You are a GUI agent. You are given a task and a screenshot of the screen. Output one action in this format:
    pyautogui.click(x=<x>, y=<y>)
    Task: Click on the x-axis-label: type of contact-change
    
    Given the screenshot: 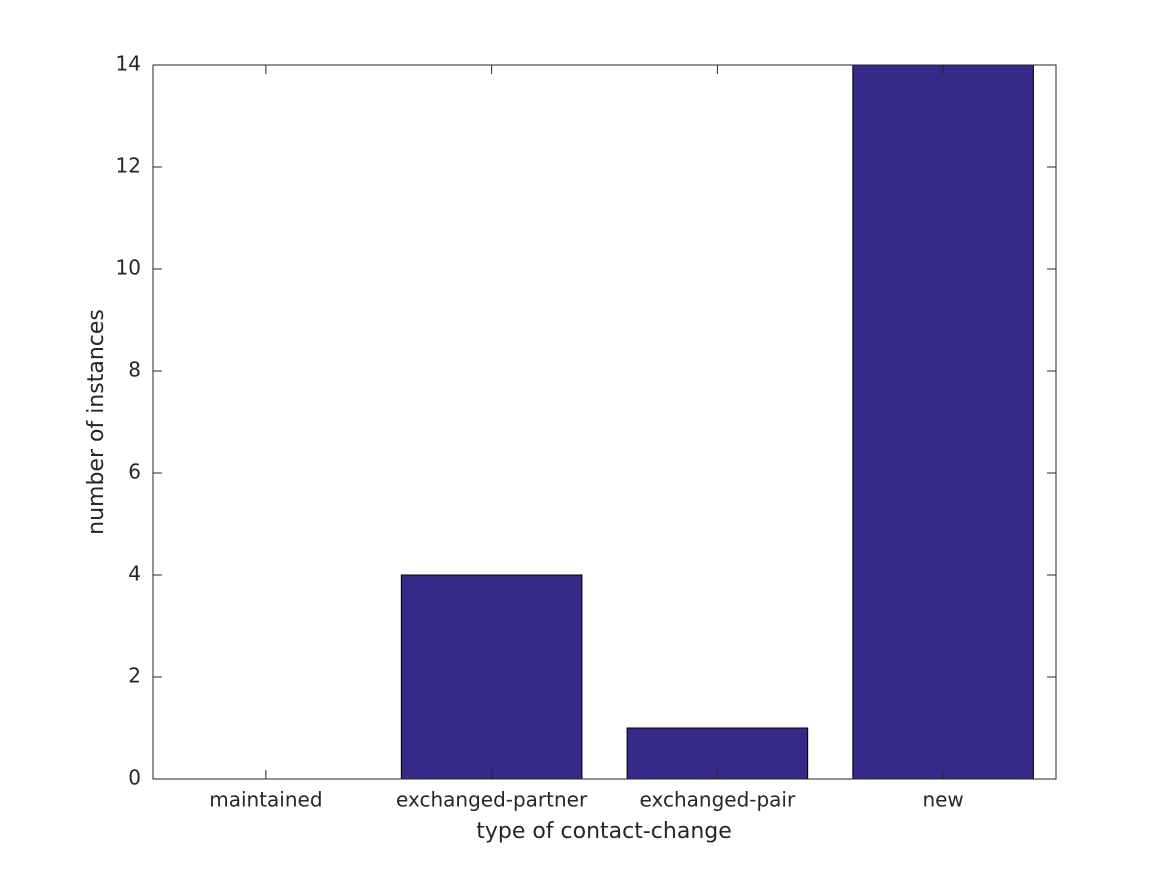 What is the action you would take?
    pyautogui.click(x=604, y=831)
    